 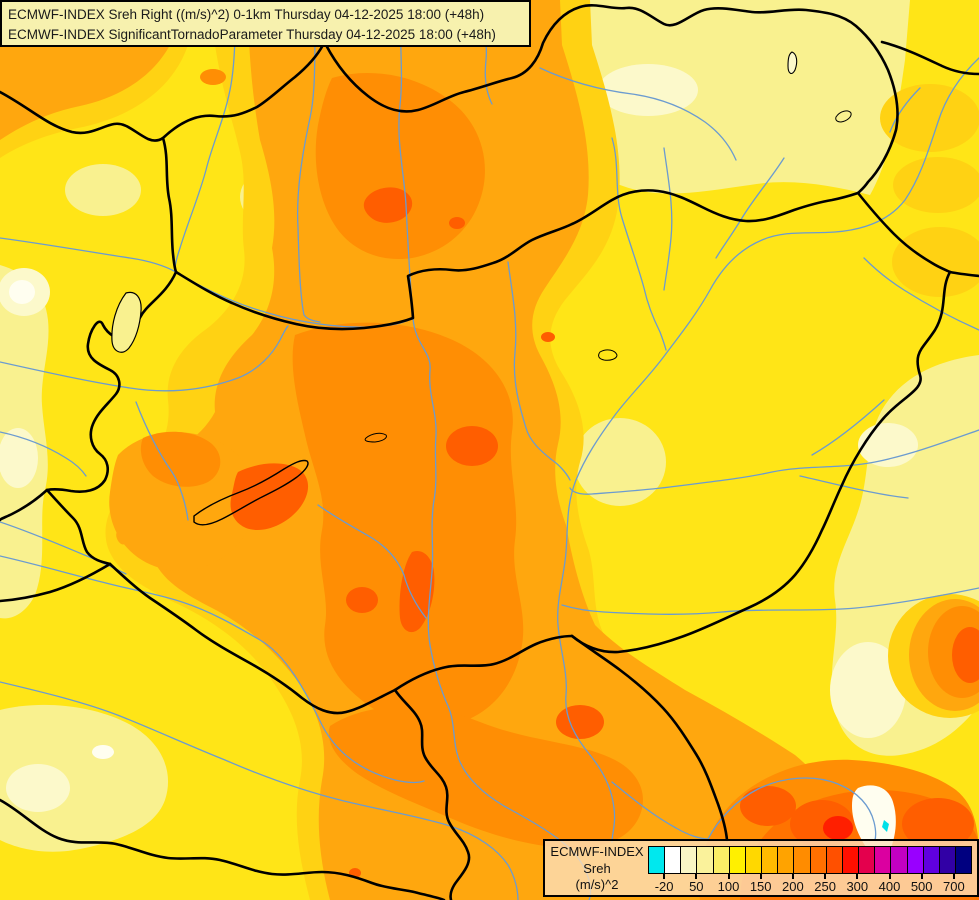 I want to click on river-ne-small, so click(x=905, y=110).